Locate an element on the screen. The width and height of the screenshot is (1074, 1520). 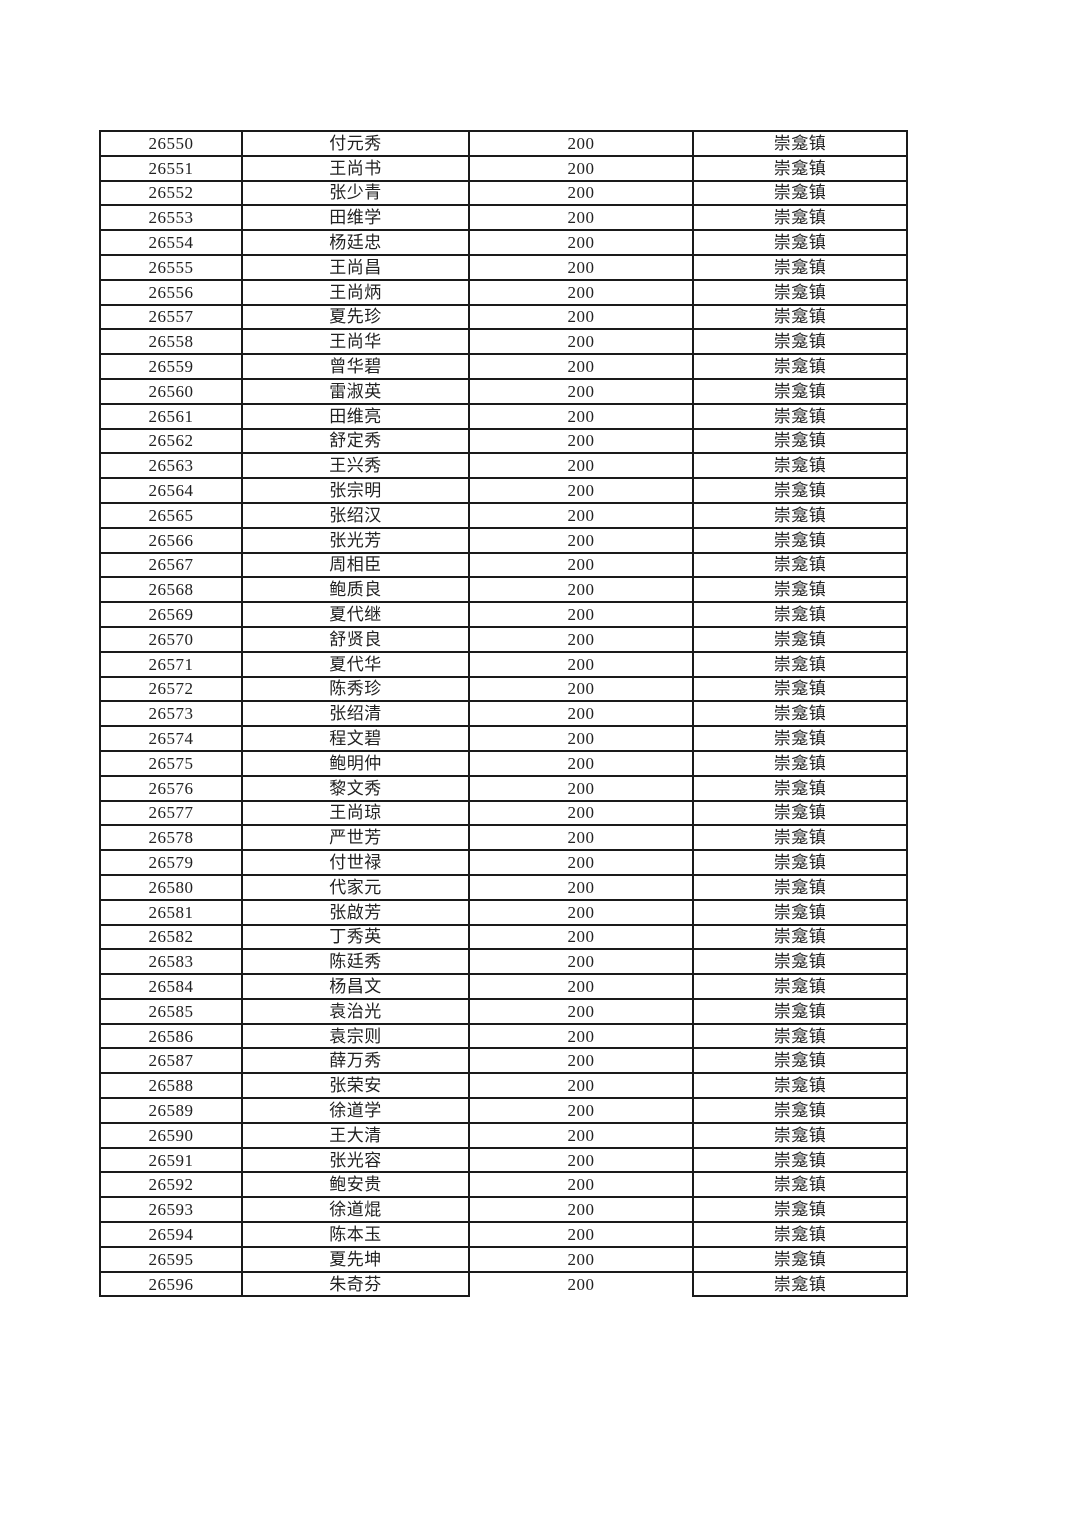
table-row: 26559 曾华碧 200 崇龛镇 is located at coordinates (503, 366).